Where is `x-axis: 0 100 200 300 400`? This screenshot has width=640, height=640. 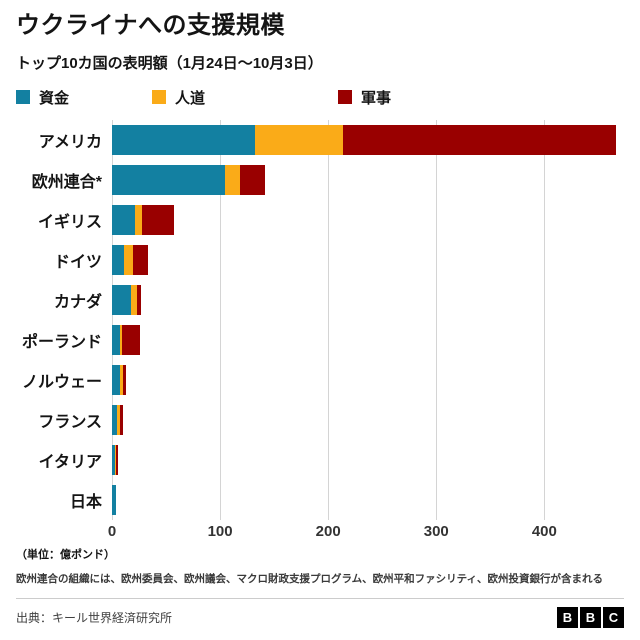
x-axis: 0 100 200 300 400 is located at coordinates (320, 532).